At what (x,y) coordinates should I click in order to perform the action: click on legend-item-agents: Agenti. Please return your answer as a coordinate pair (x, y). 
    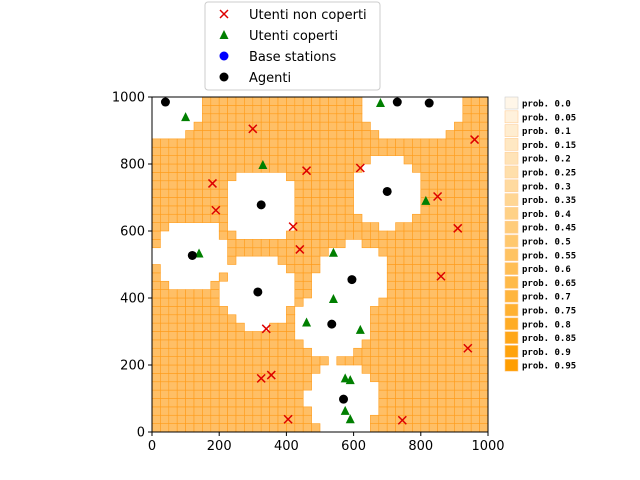
    Looking at the image, I should click on (255, 78).